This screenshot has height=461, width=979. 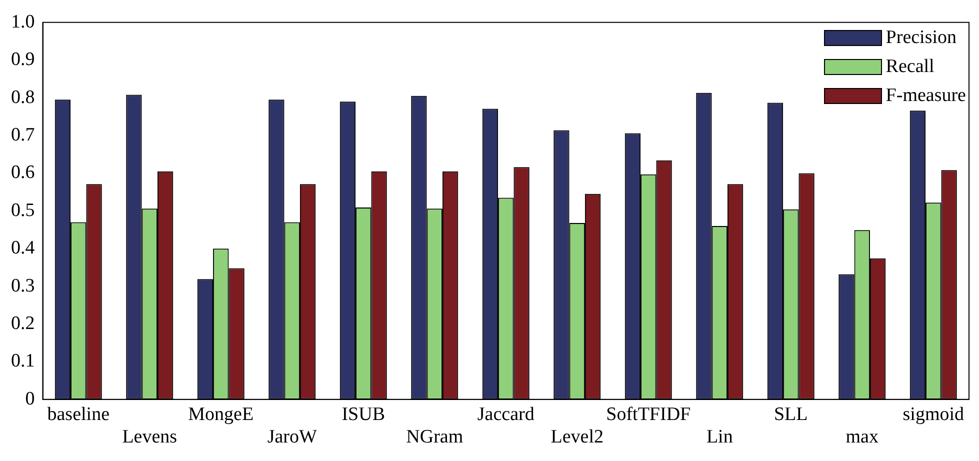 I want to click on x-tick-label: SoftTFIDF, so click(x=648, y=414).